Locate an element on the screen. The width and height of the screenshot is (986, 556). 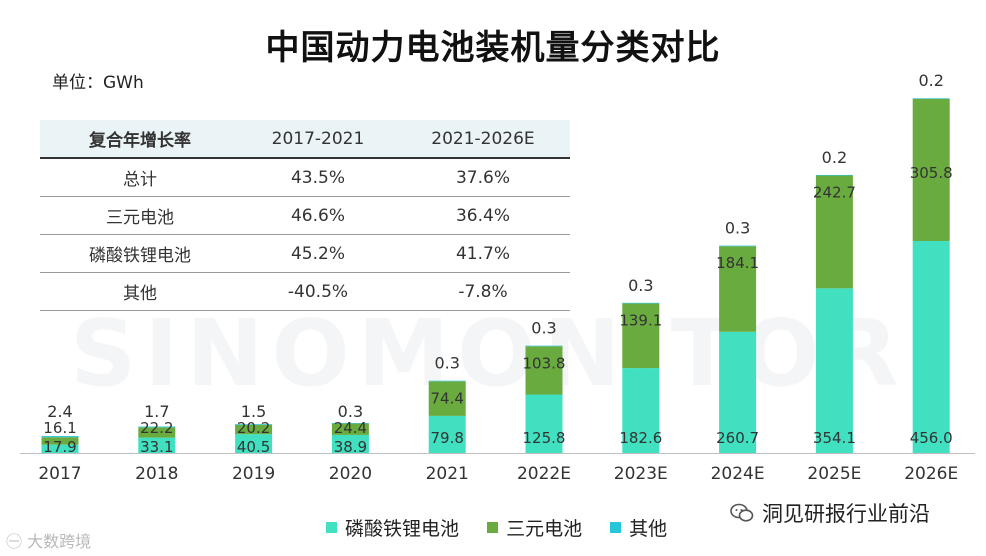
table-row: 总计 43.5% 37.6% is located at coordinates (305, 177).